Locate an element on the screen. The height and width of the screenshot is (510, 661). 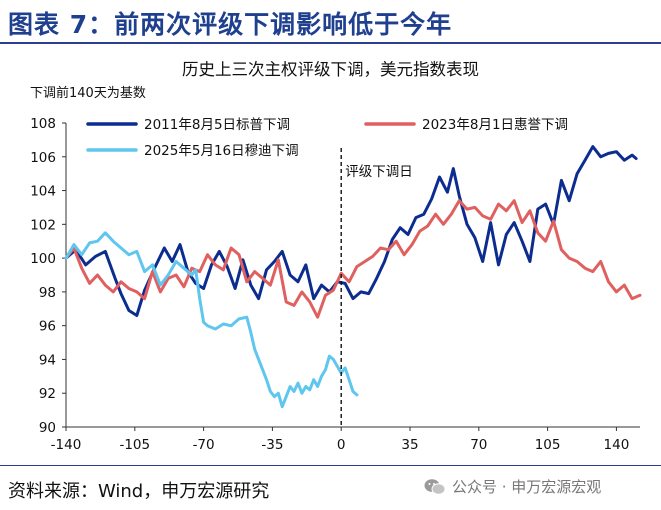
x-tick-label: -70 is located at coordinates (204, 445).